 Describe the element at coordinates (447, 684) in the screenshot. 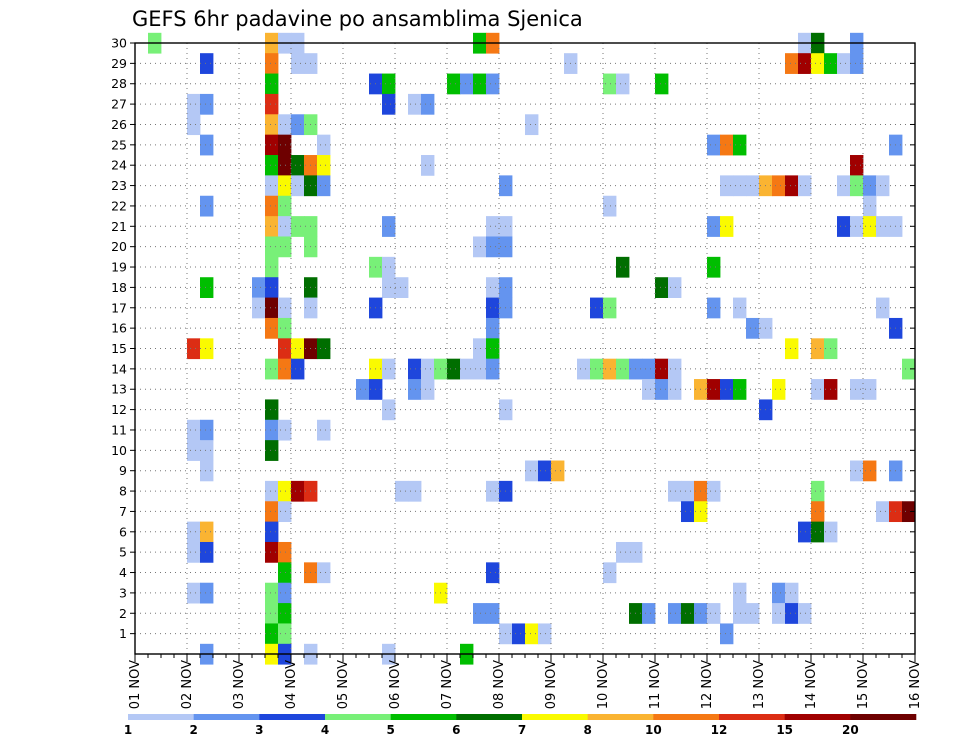

I see `x-tick-label: 07 NOV` at that location.